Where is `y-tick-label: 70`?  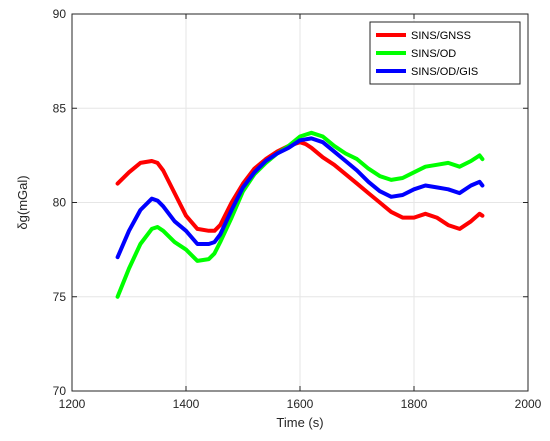 y-tick-label: 70 is located at coordinates (60, 391).